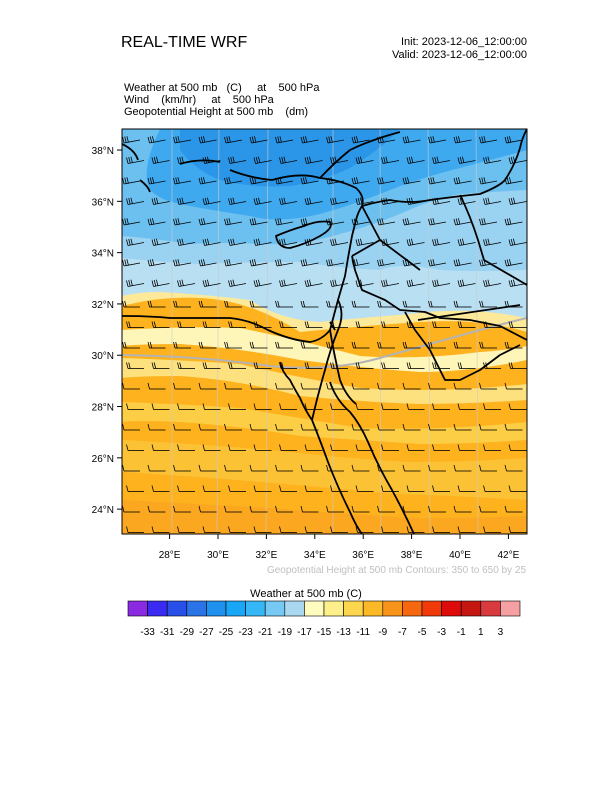 The width and height of the screenshot is (612, 792). Describe the element at coordinates (103, 356) in the screenshot. I see `lat-label: 30°N` at that location.